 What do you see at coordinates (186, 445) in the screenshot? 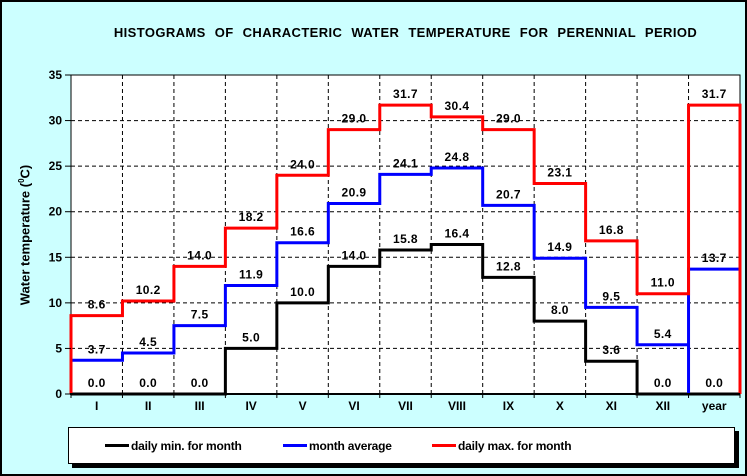
I see `legend-label-daily-min: daily min. for month` at bounding box center [186, 445].